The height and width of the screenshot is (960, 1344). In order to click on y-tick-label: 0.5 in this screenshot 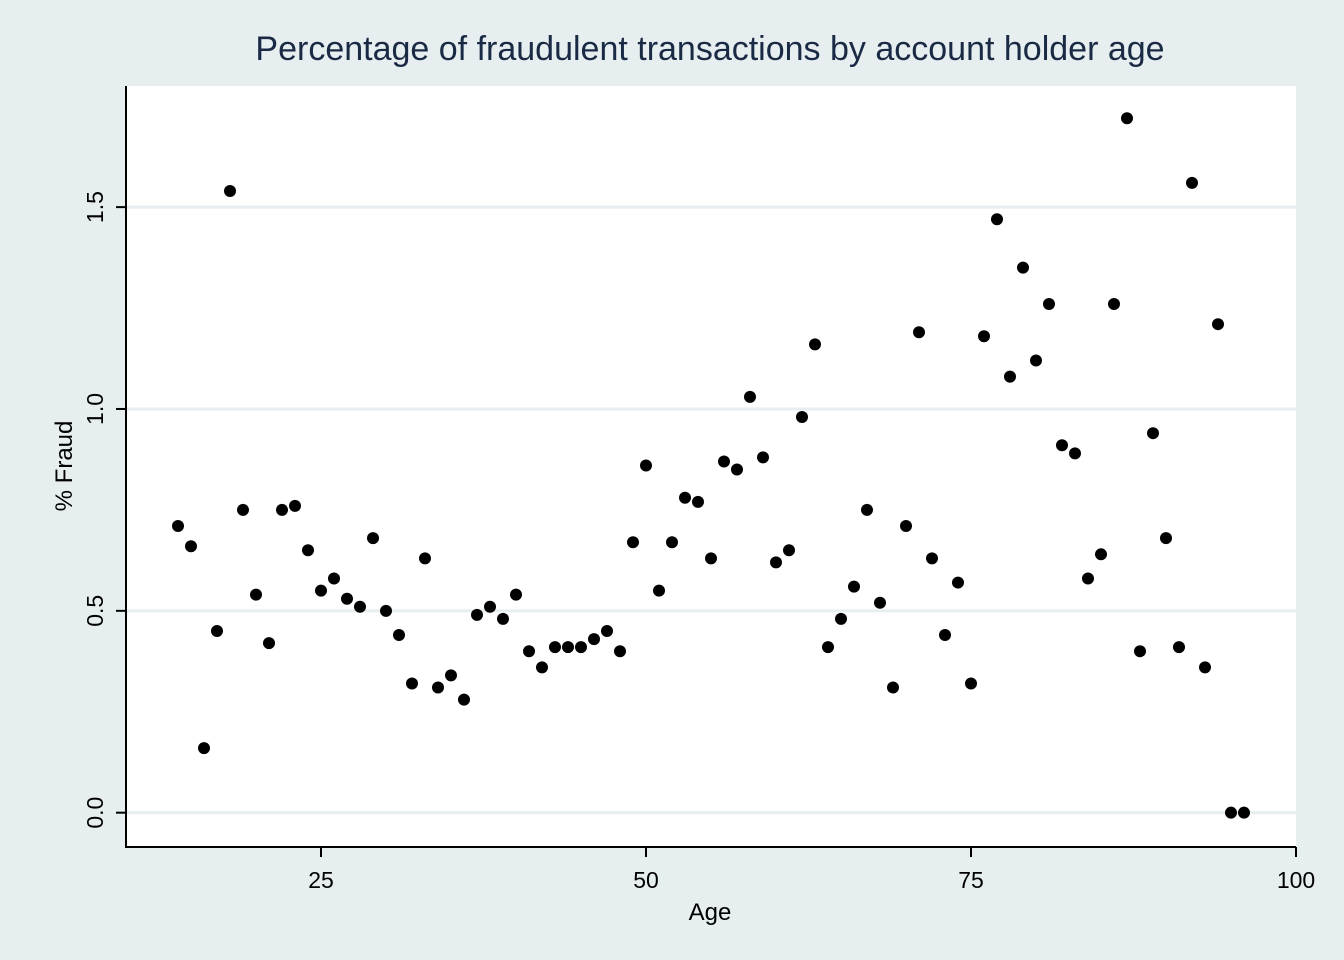, I will do `click(95, 611)`.